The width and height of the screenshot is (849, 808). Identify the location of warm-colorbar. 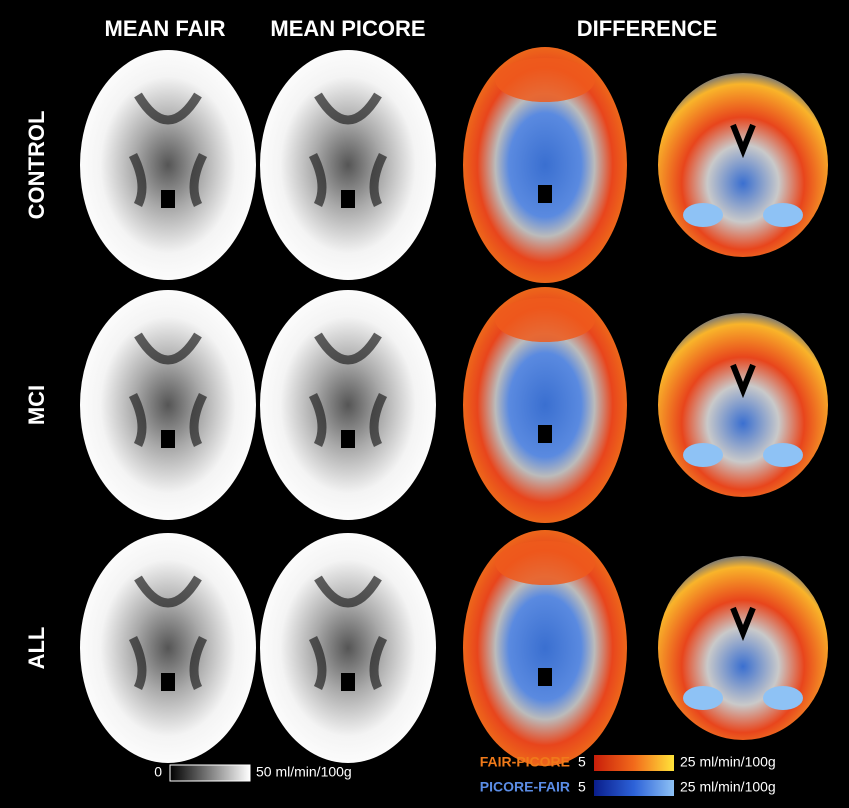
(634, 763).